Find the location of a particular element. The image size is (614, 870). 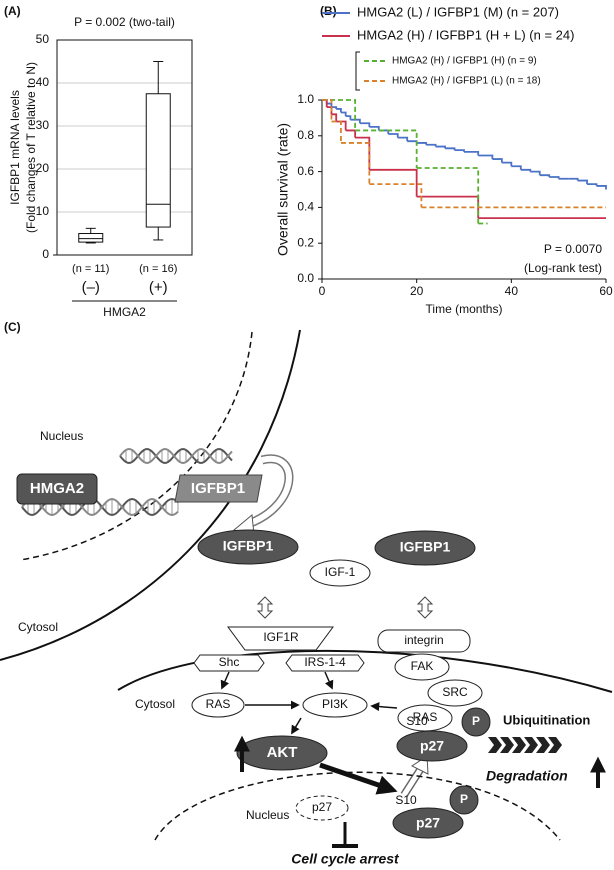

x-tick-label: 0 is located at coordinates (322, 291).